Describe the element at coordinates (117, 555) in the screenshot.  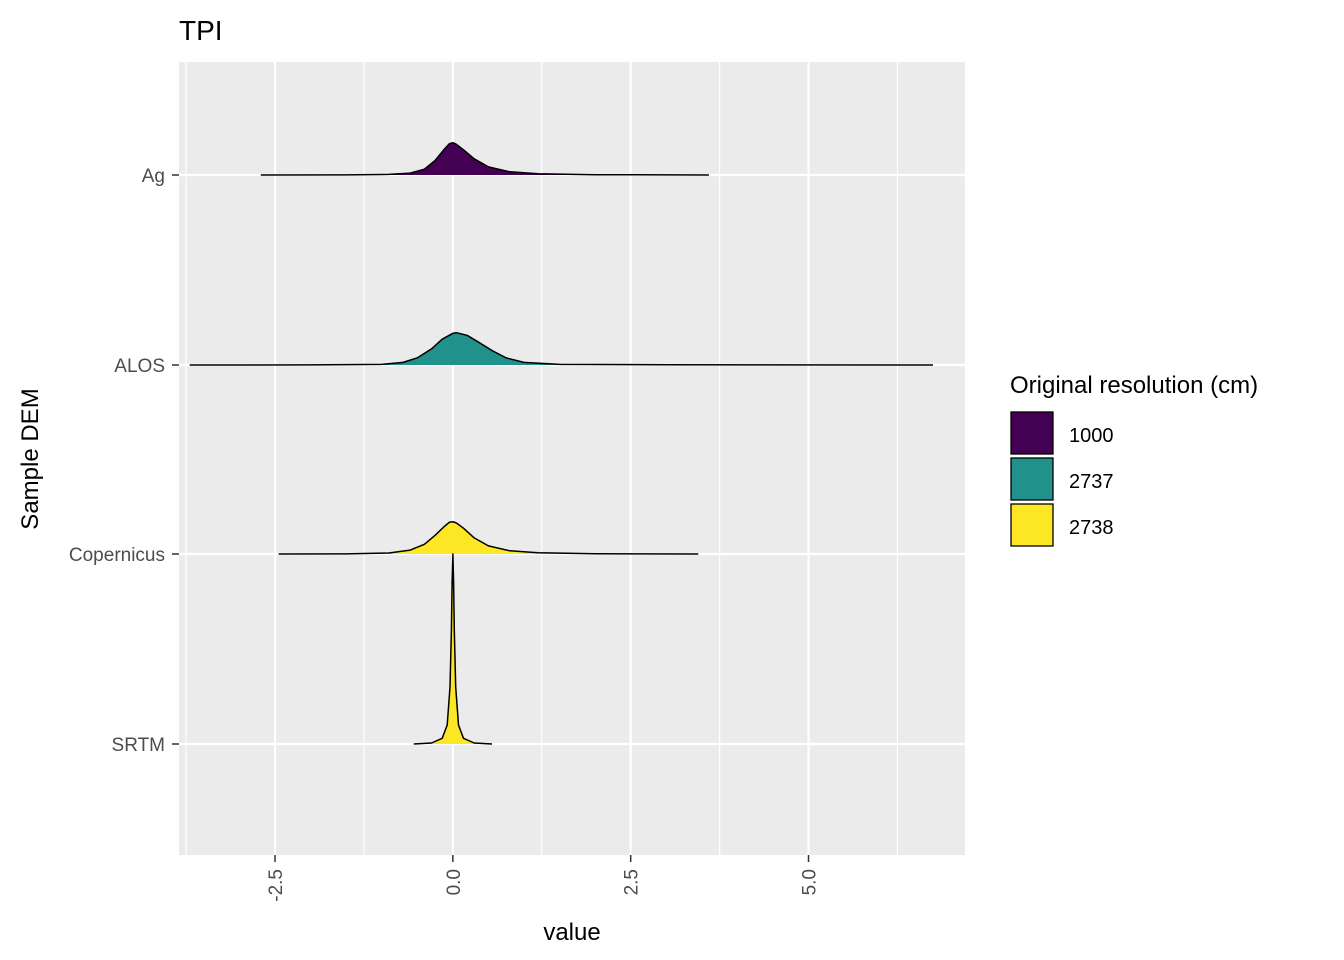
I see `y-tick-label: Copernicus` at that location.